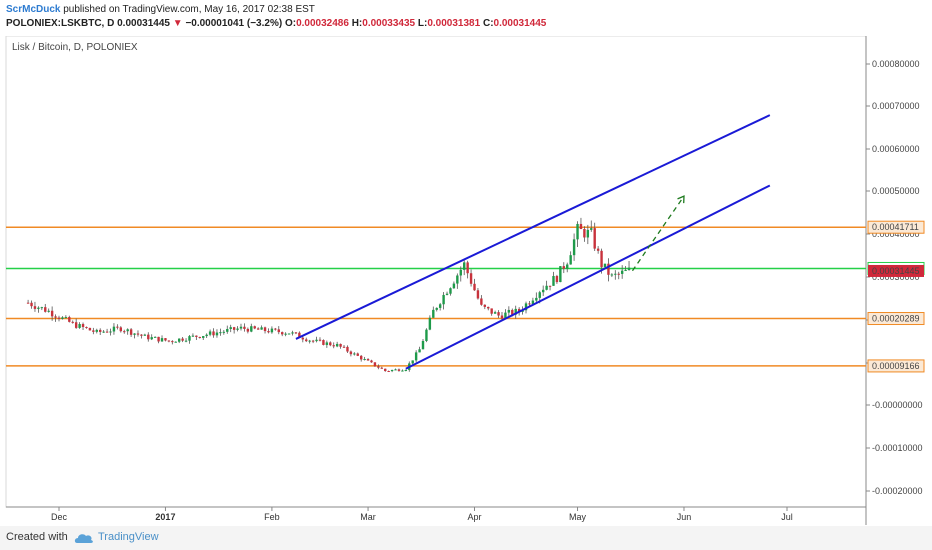 The image size is (932, 550). What do you see at coordinates (896, 149) in the screenshot?
I see `y-tick-label: 0.00060000` at bounding box center [896, 149].